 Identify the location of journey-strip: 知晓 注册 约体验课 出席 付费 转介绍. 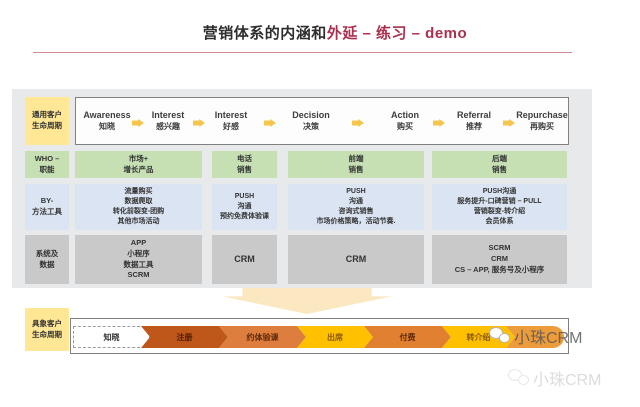
(319, 336).